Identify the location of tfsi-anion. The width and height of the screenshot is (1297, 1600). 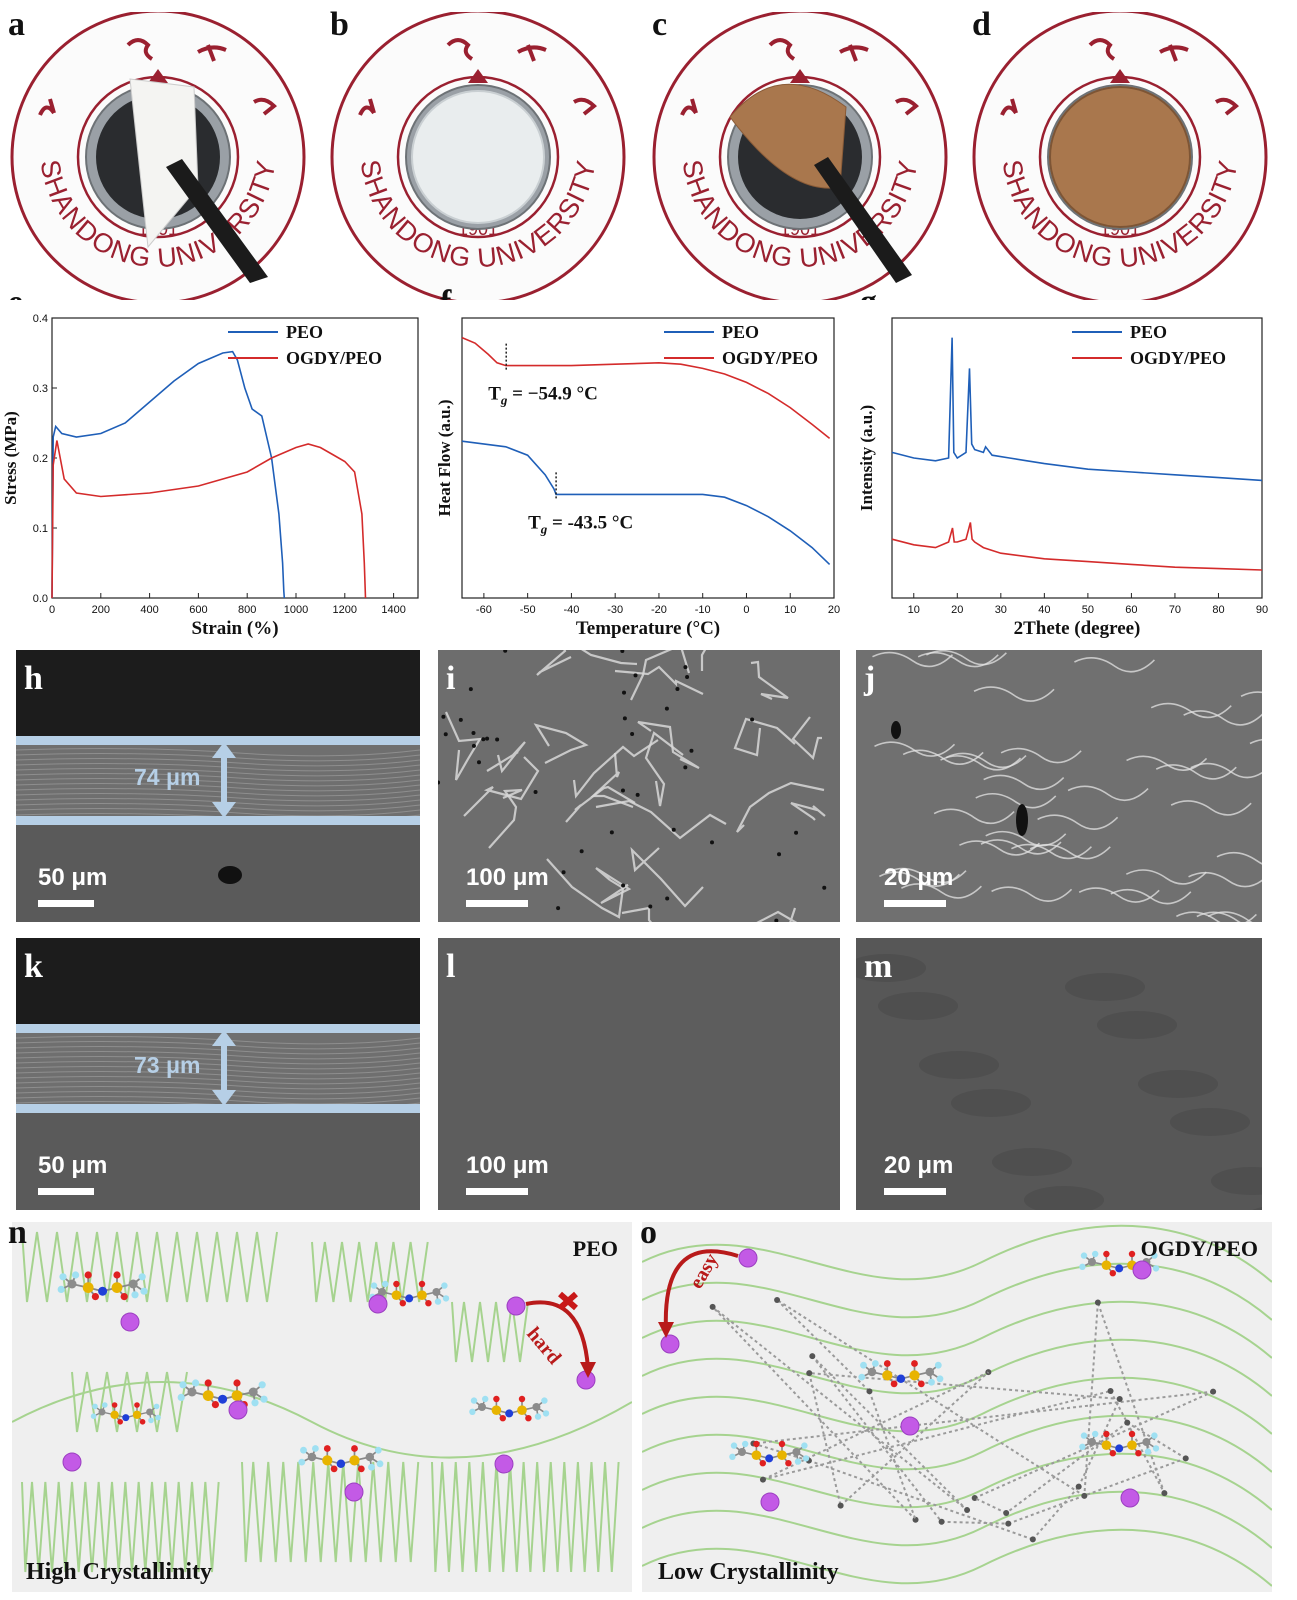
(1119, 1443).